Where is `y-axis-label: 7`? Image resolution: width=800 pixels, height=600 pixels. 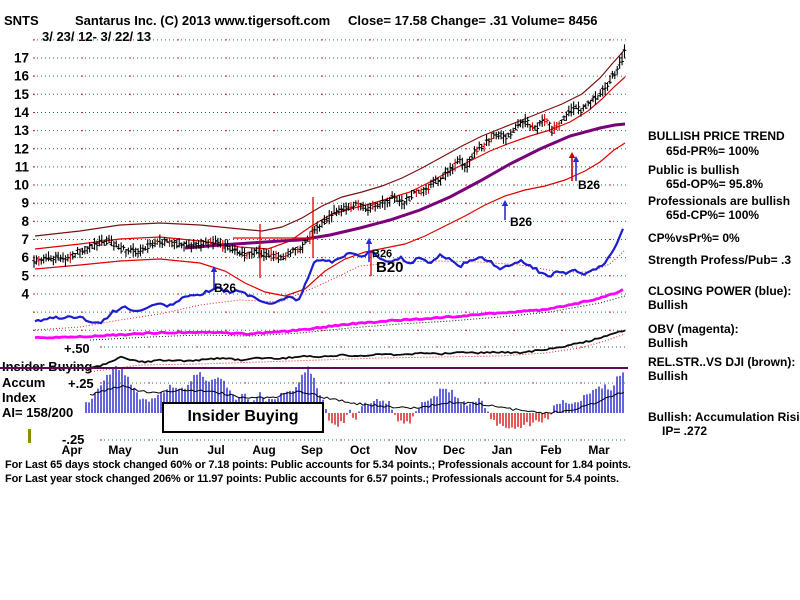 y-axis-label: 7 is located at coordinates (25, 239).